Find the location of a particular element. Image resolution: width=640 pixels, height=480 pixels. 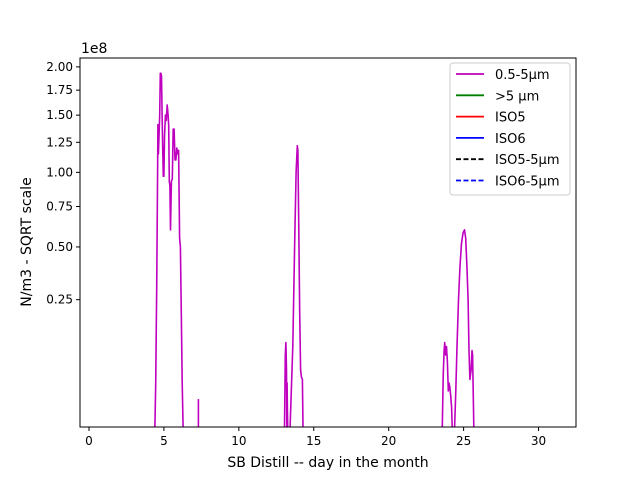

legend-label: ISO6-5µm is located at coordinates (527, 182).